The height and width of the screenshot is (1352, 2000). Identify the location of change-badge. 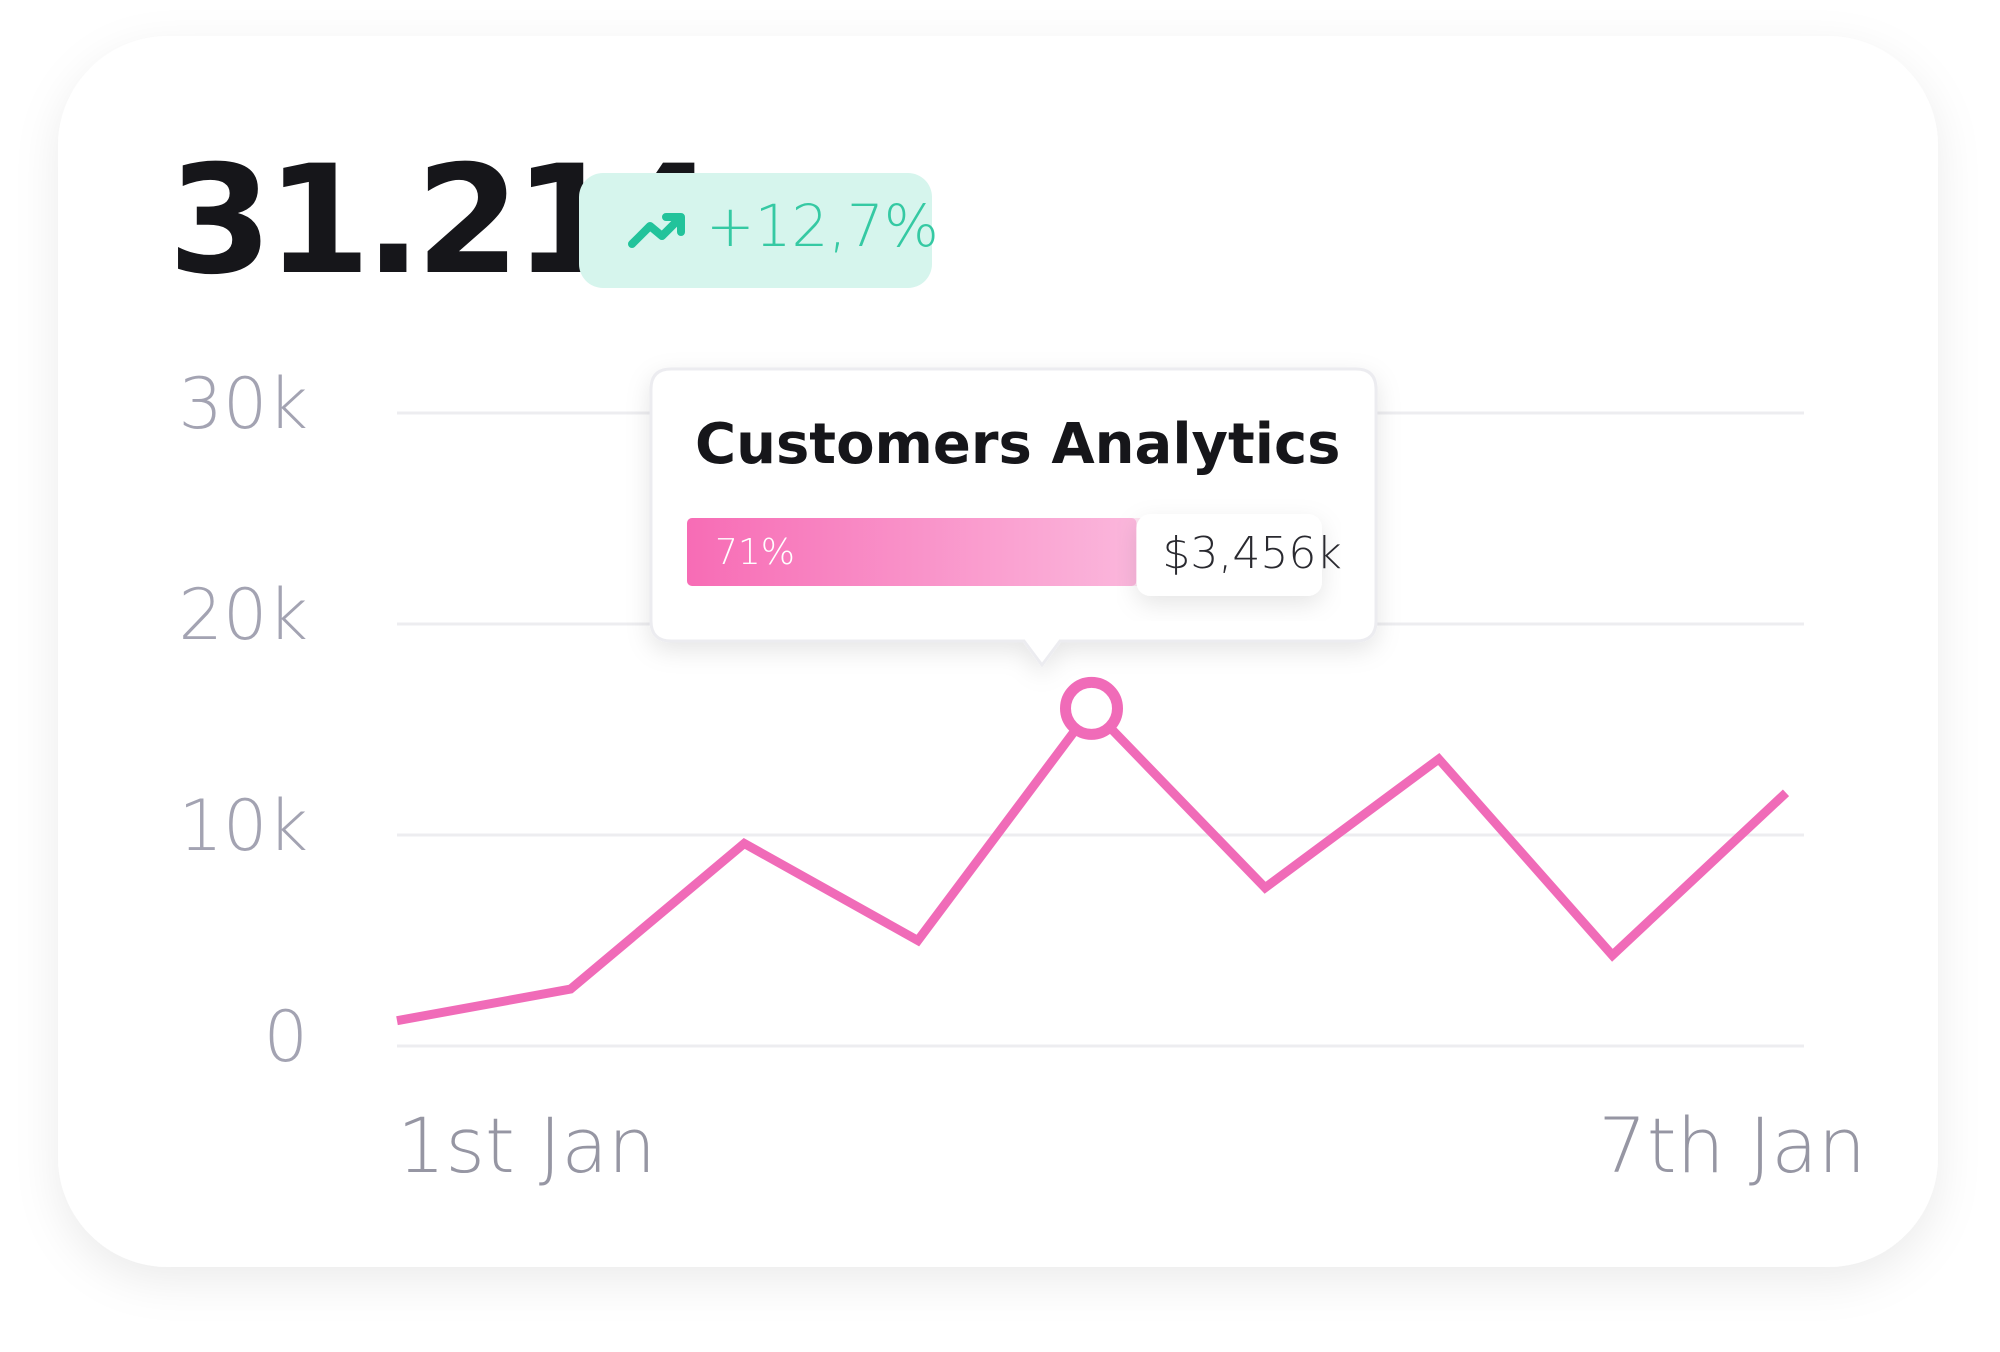
(755, 230).